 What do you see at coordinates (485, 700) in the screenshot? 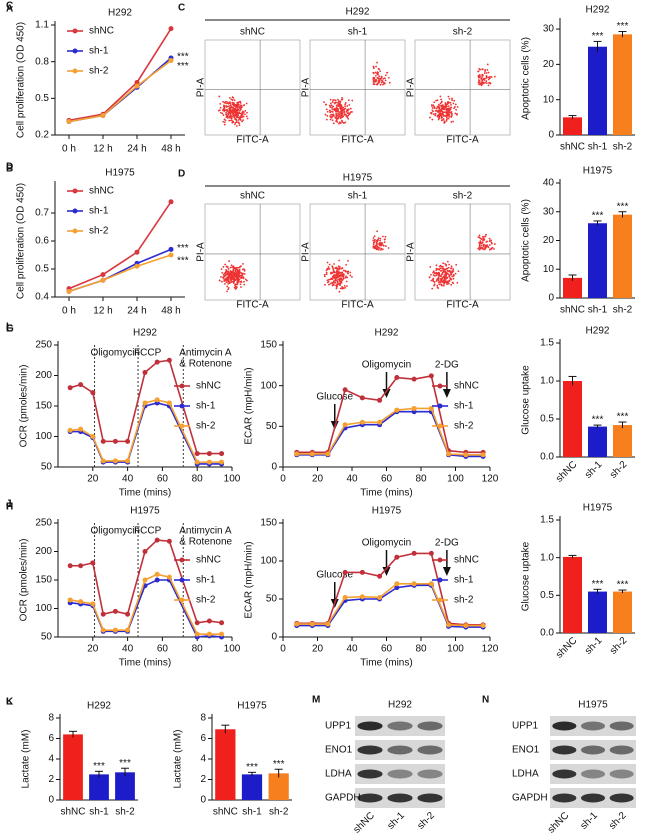
I see `panel-letter: N` at bounding box center [485, 700].